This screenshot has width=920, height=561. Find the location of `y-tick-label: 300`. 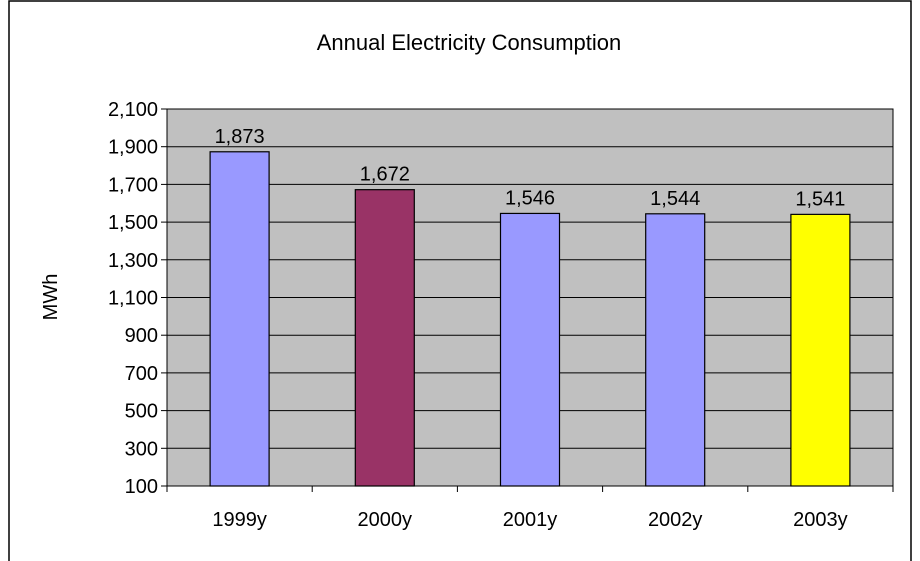

y-tick-label: 300 is located at coordinates (141, 449).